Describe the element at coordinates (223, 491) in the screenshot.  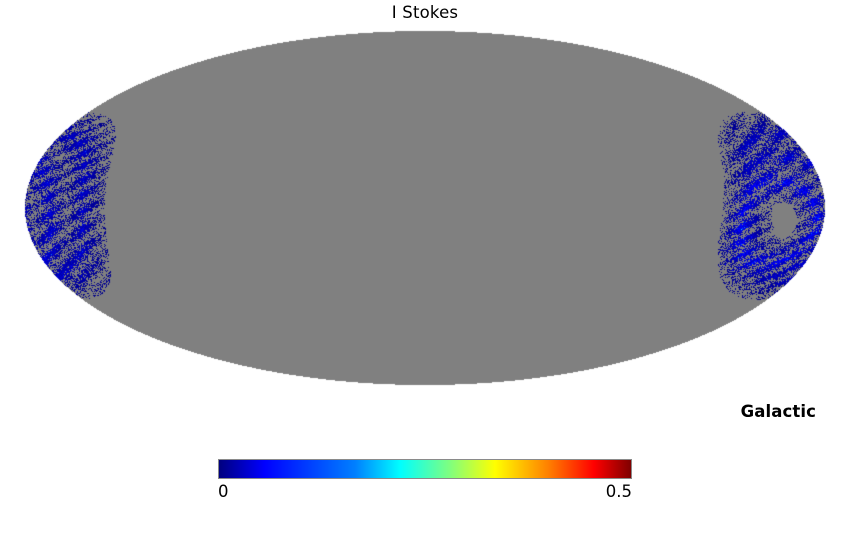
I see `colorbar-min-tick-label: 0` at that location.